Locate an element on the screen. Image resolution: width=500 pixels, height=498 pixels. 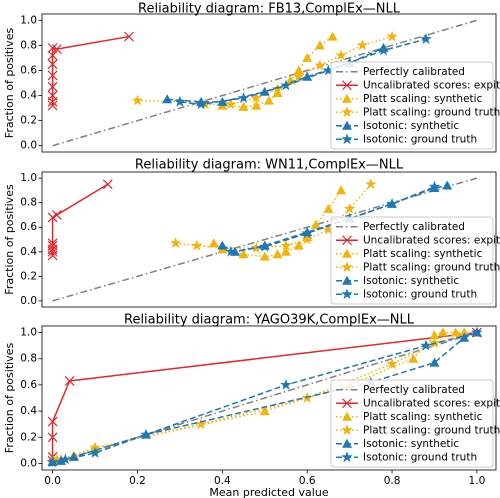
y-tick-label: 0.8 is located at coordinates (28, 359).